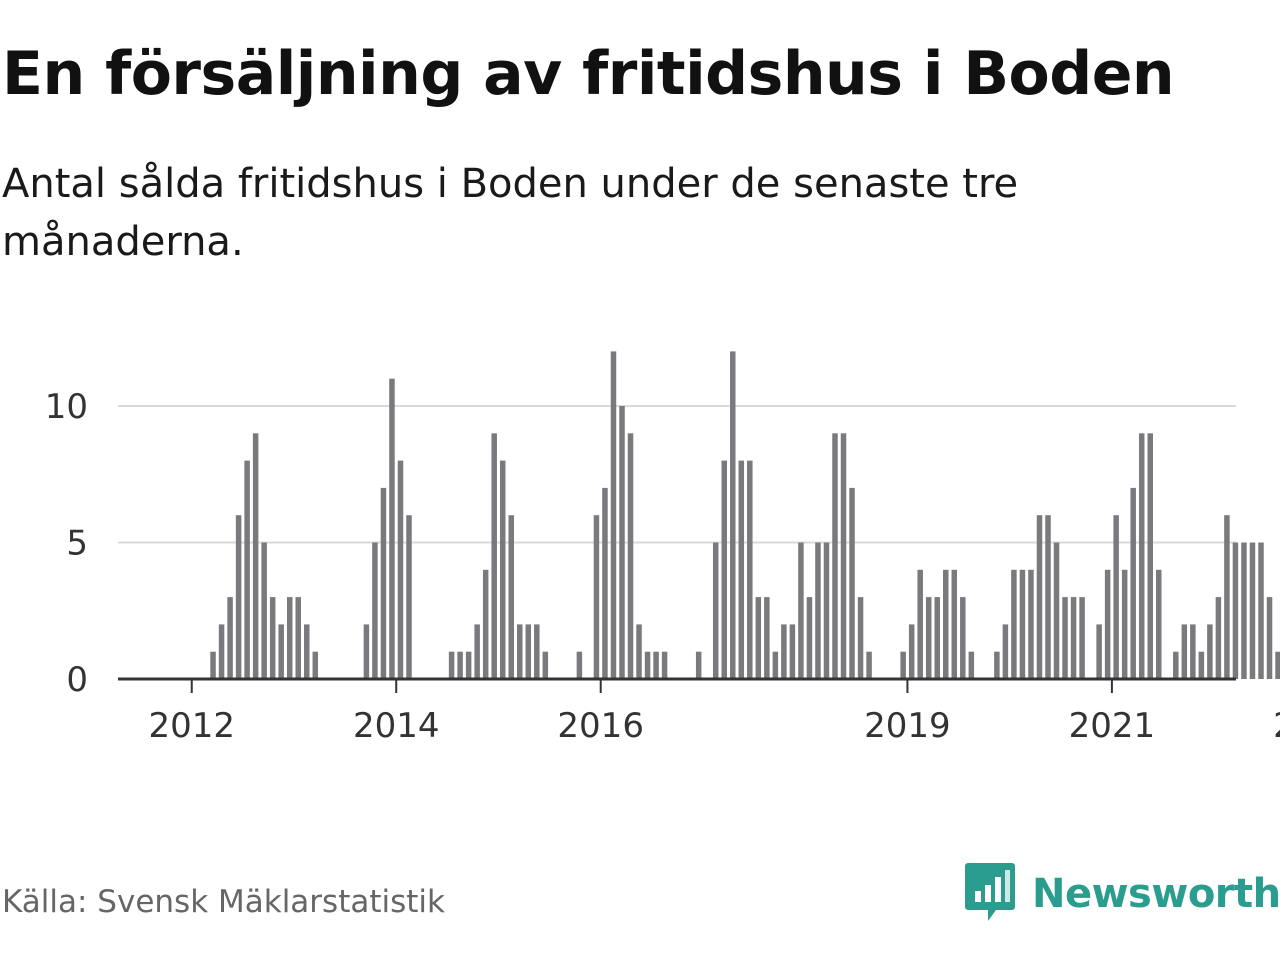 This screenshot has height=960, width=1280. What do you see at coordinates (600, 726) in the screenshot?
I see `x-tick-label: 2016` at bounding box center [600, 726].